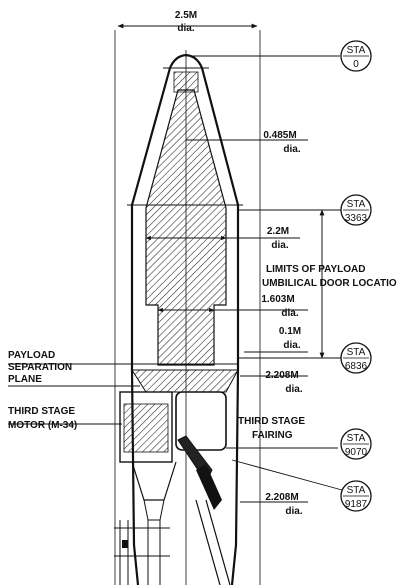 Image resolution: width=417 pixels, height=585 pixels. What do you see at coordinates (356, 204) in the screenshot?
I see `sta-3363-label: STA` at bounding box center [356, 204].